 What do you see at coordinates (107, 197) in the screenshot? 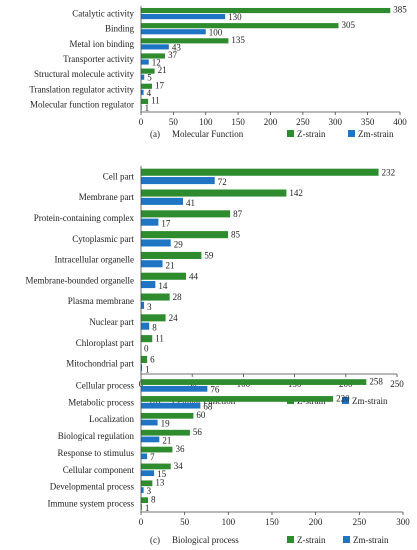
I see `category-label: Membrane part` at bounding box center [107, 197].